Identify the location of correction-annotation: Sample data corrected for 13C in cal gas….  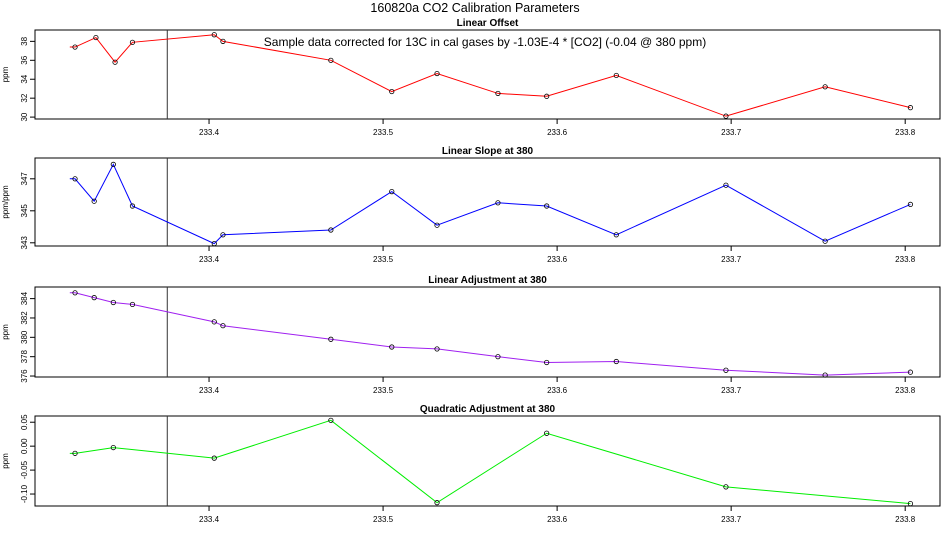
(485, 42).